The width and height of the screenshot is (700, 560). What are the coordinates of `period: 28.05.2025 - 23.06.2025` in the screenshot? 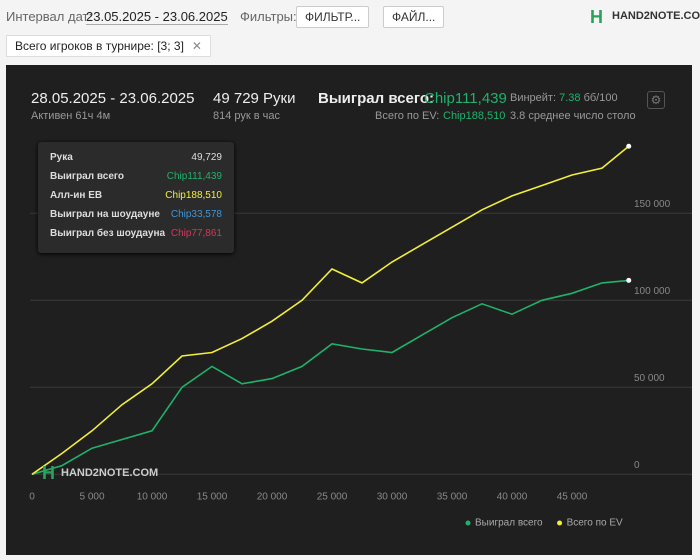 It's located at (113, 98).